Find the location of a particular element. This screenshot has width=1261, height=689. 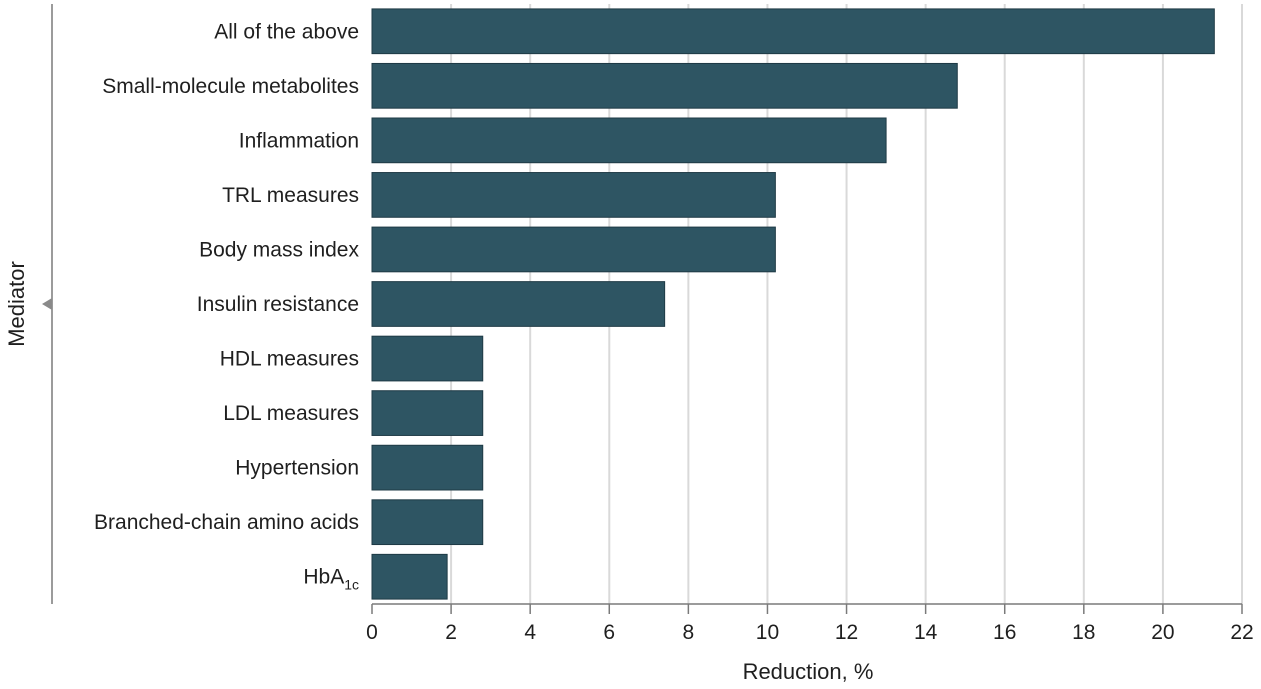

category-label: TRL measures is located at coordinates (290, 195).